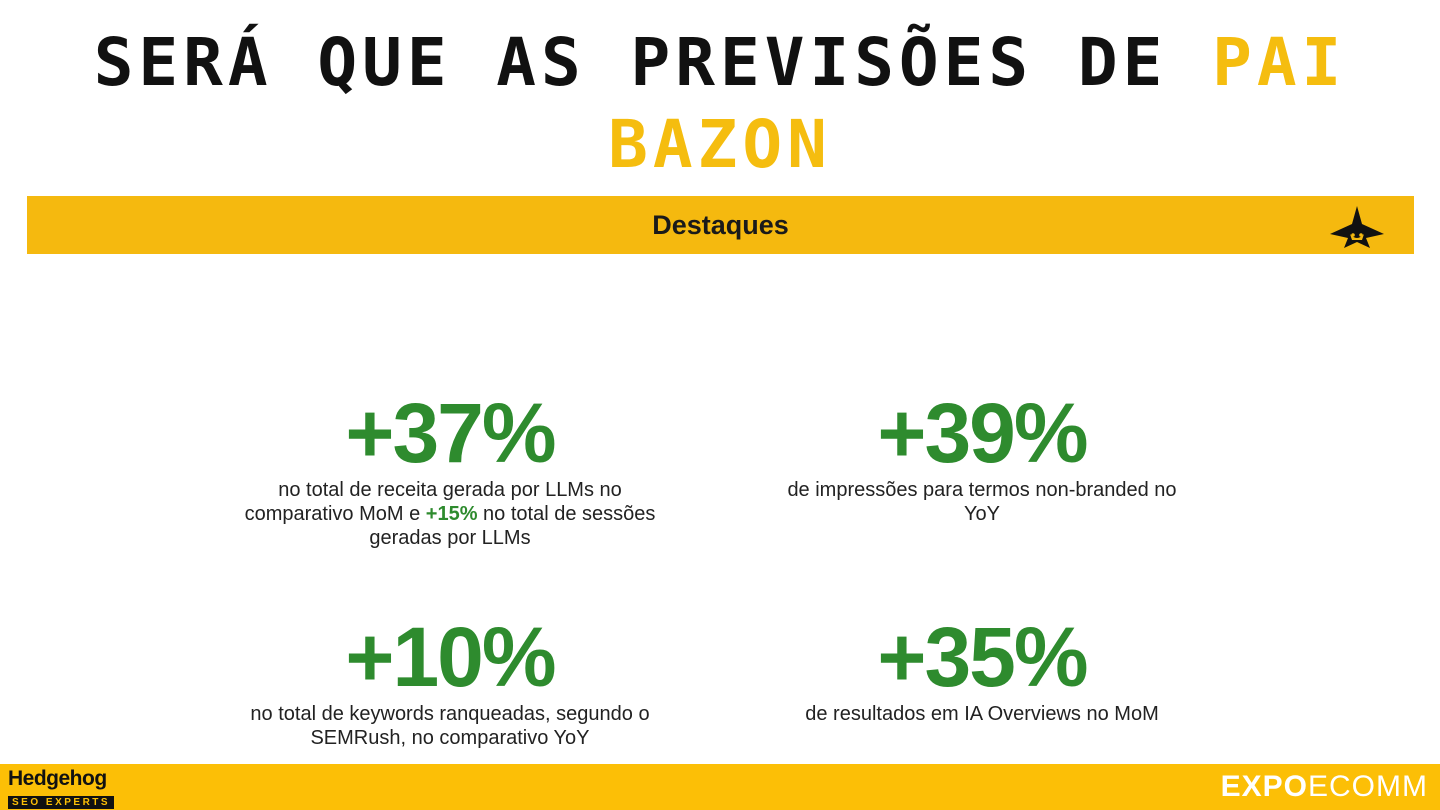 The image size is (1440, 810). What do you see at coordinates (982, 657) in the screenshot?
I see `stat-value: +35%` at bounding box center [982, 657].